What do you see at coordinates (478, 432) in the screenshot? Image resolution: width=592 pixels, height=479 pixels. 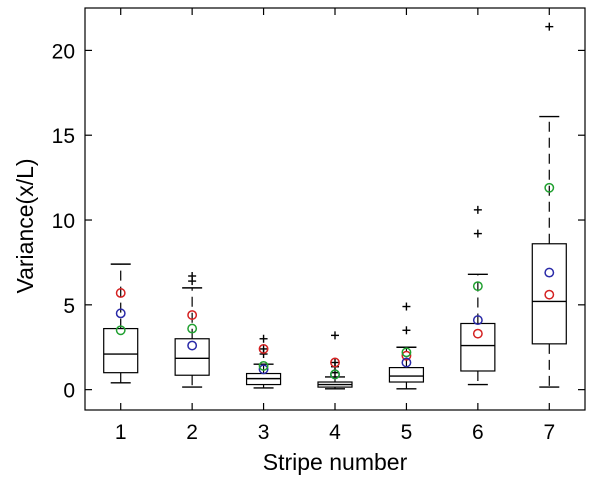 I see `x-tick-label: 6` at bounding box center [478, 432].